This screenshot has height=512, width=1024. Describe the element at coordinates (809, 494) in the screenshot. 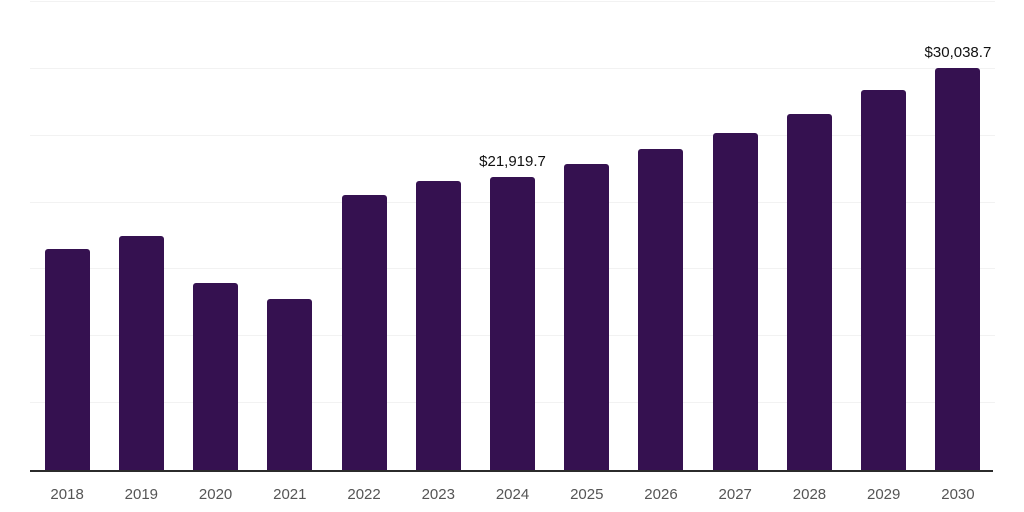

I see `x-tick-label-2028: 2028` at that location.